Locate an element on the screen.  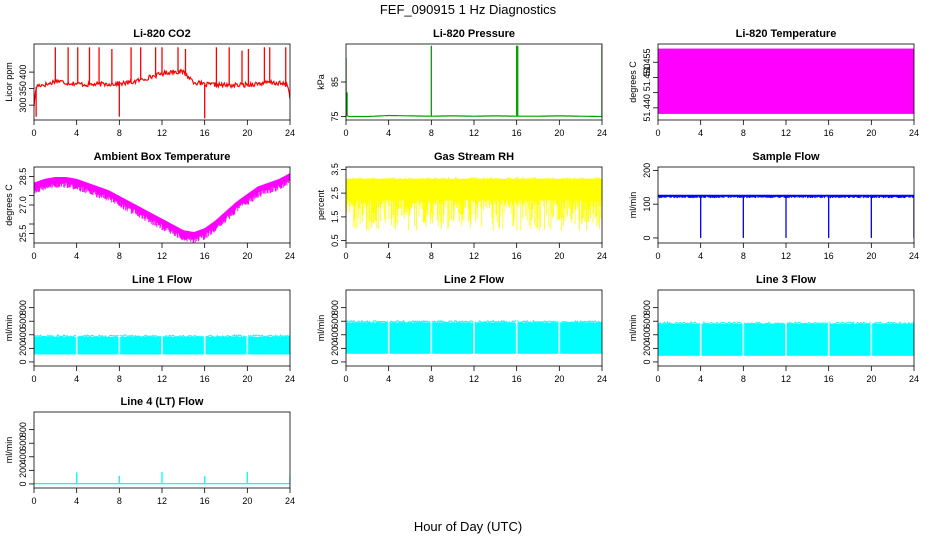
series-1-texture is located at coordinates (162, 208).